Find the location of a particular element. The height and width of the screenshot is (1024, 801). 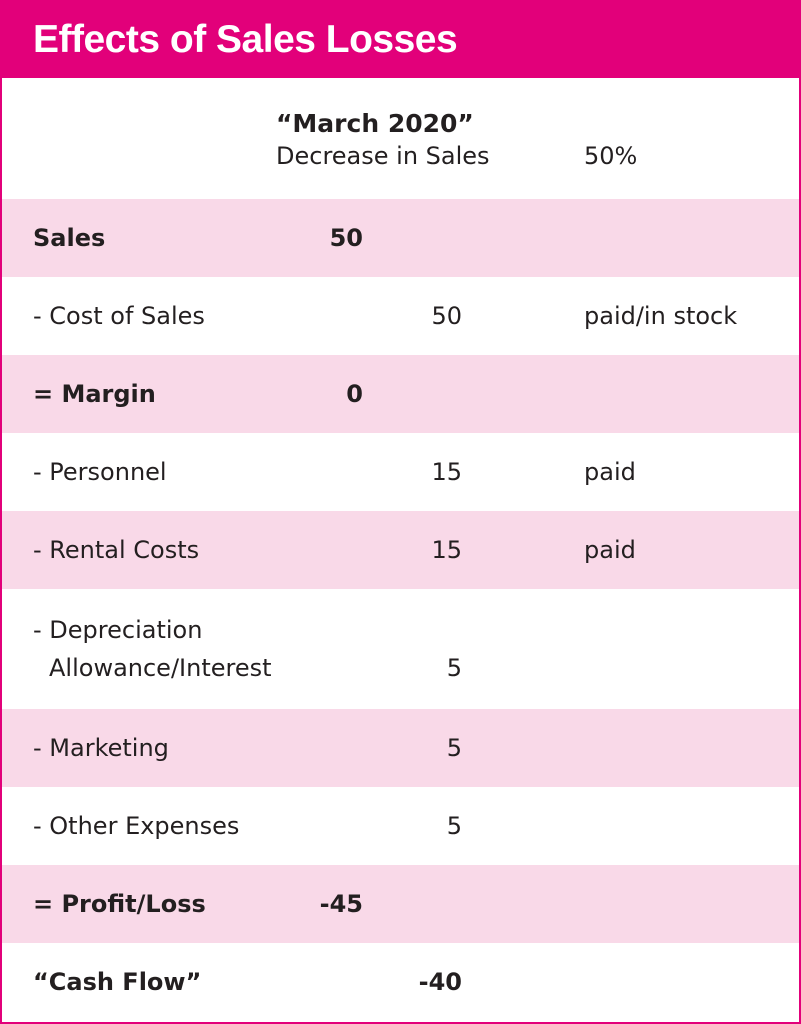

table-row-rental-costs: - Rental Costs 15 paid is located at coordinates (400, 550).